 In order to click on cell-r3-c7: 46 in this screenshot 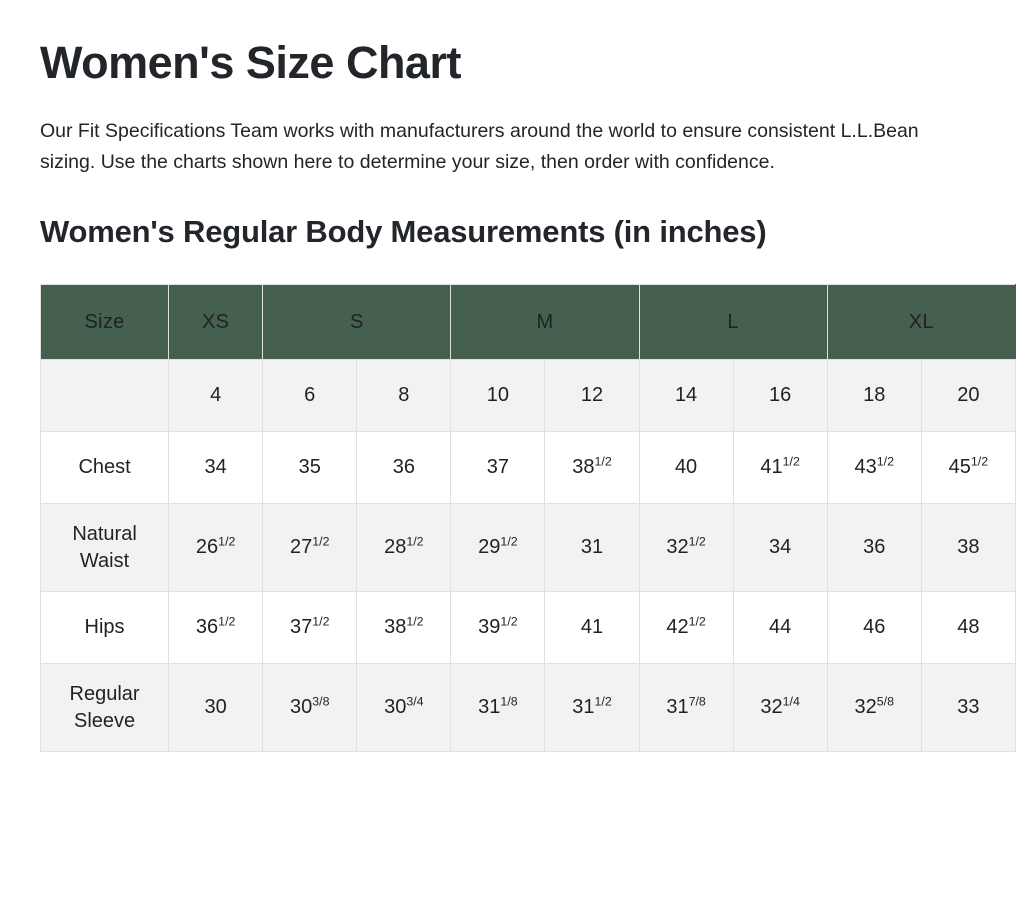, I will do `click(874, 628)`.